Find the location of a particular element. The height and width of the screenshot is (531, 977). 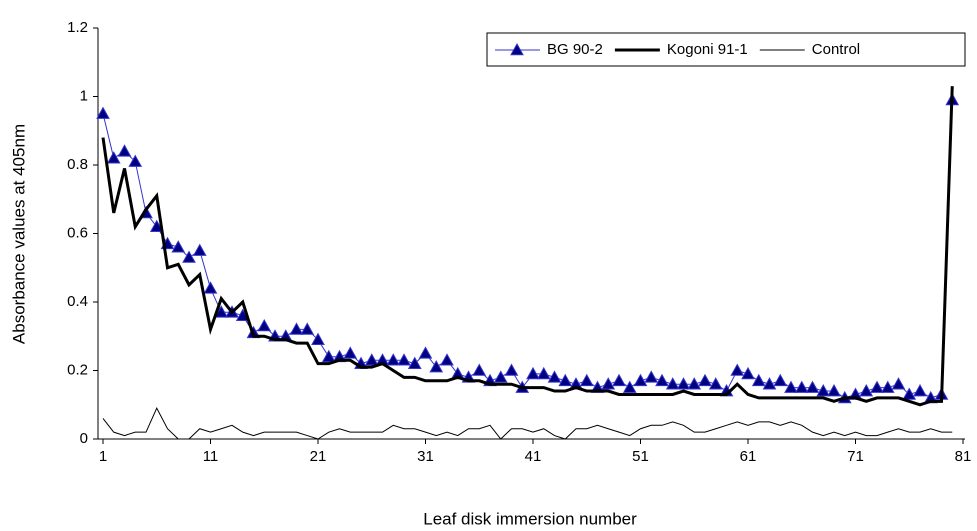

legend-box is located at coordinates (726, 49).